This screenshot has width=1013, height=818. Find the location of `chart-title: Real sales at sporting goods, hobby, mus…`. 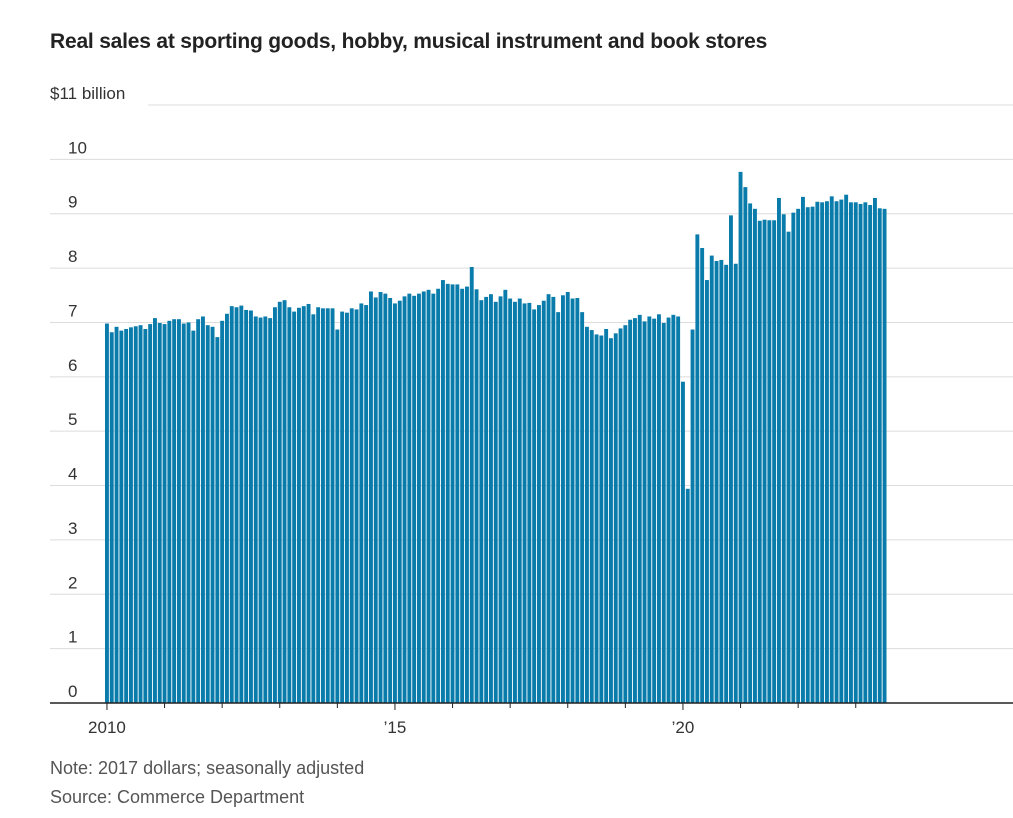

chart-title: Real sales at sporting goods, hobby, mus… is located at coordinates (409, 41).